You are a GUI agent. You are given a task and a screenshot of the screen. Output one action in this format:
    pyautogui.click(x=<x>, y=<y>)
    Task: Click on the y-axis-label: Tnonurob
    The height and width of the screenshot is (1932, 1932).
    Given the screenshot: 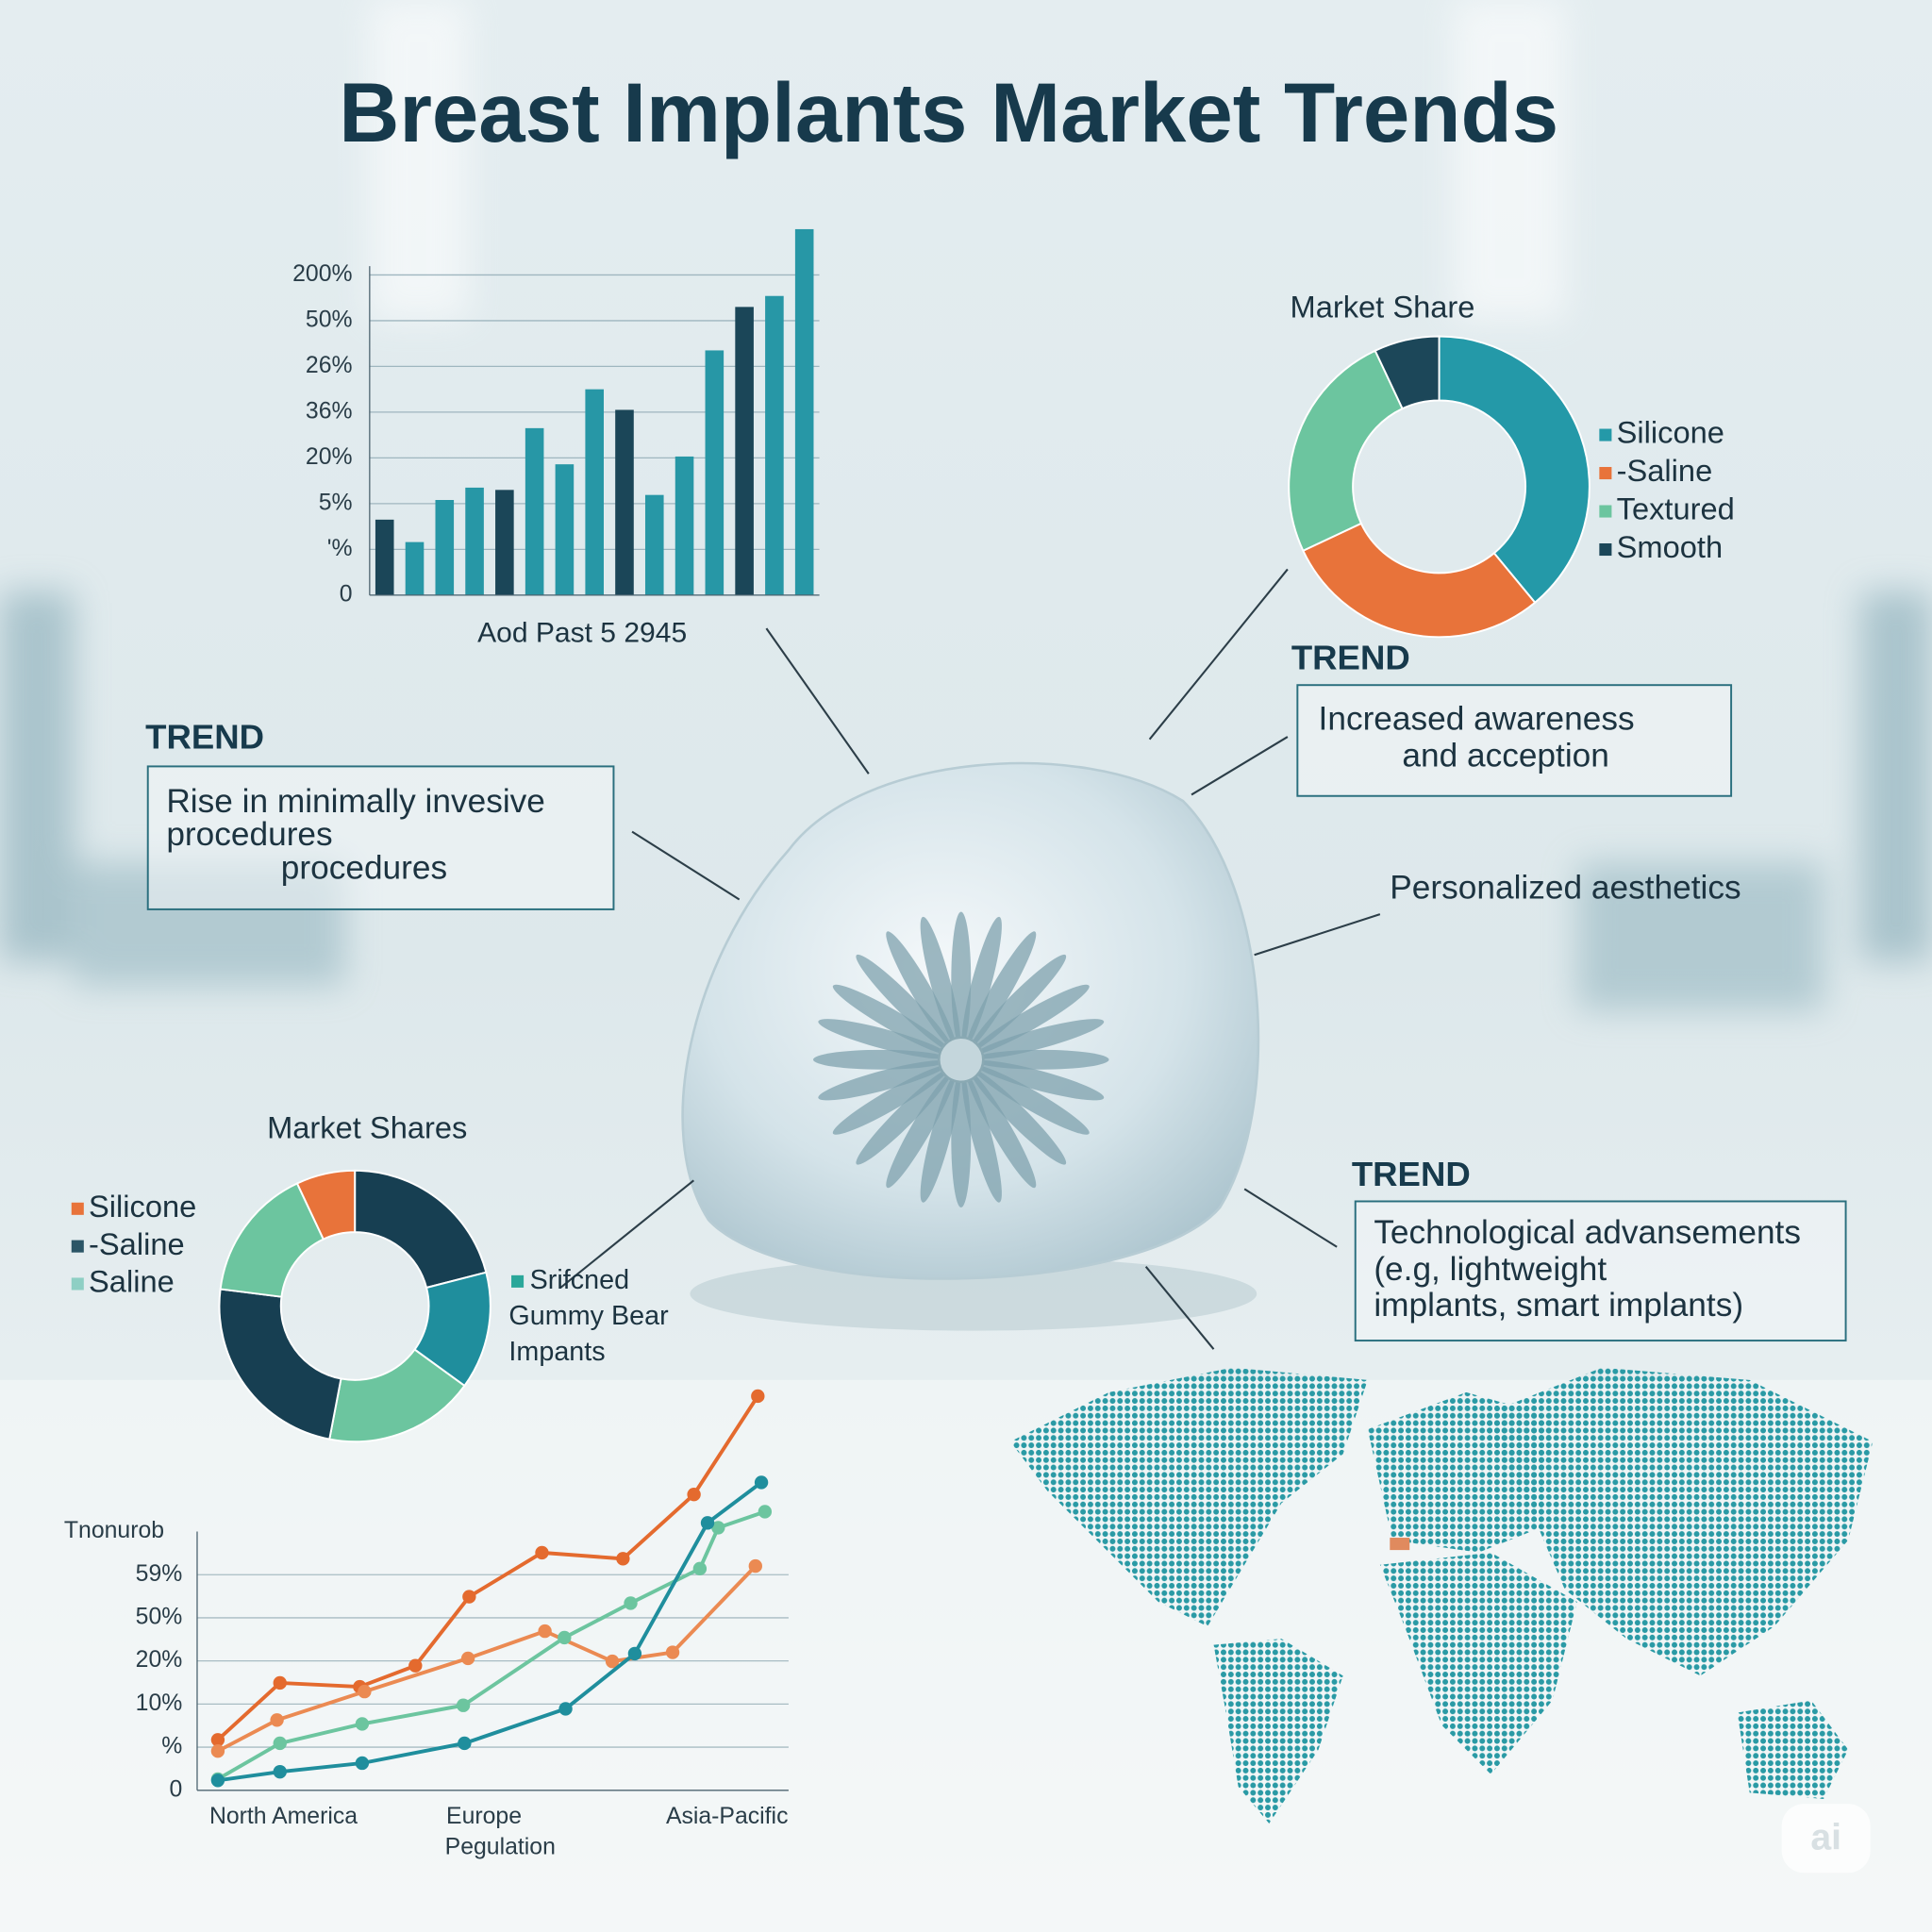 What is the action you would take?
    pyautogui.click(x=114, y=1530)
    